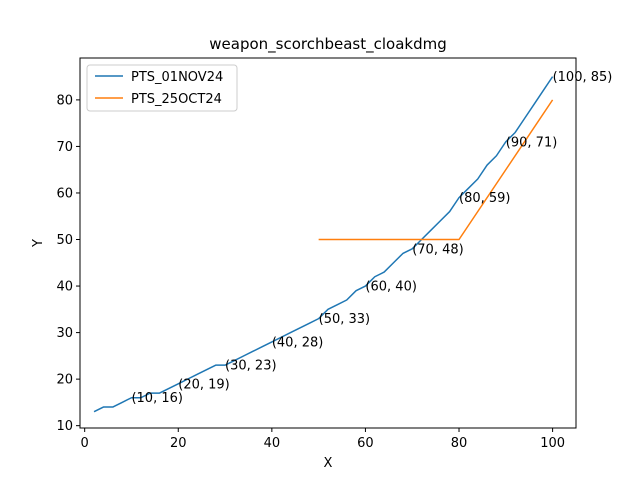  Describe the element at coordinates (64, 380) in the screenshot. I see `y-tick-label: 20` at that location.